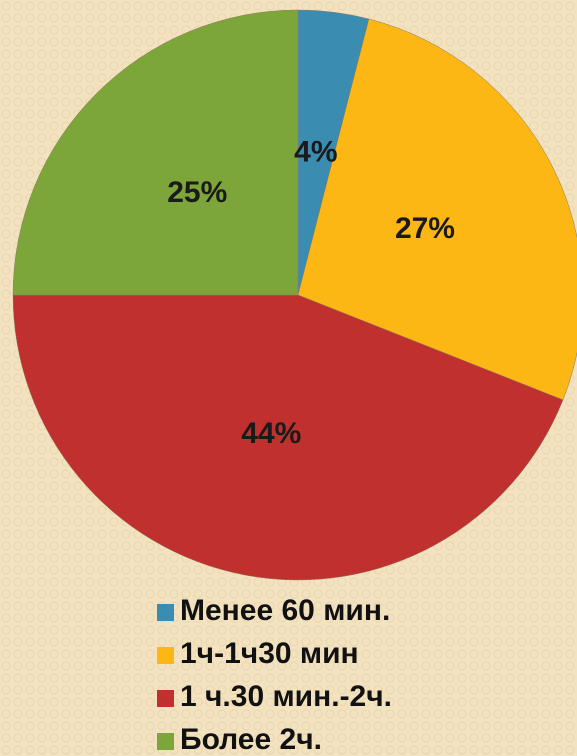 The height and width of the screenshot is (756, 577). Describe the element at coordinates (251, 739) in the screenshot. I see `legend-label: Более 2ч.` at that location.